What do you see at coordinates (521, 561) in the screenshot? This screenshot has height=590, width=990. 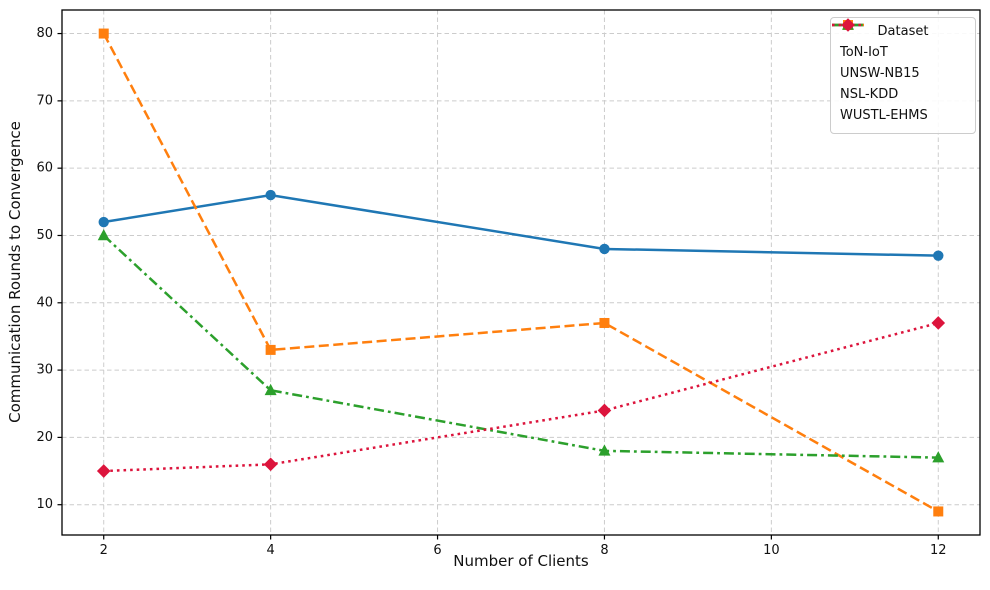 I see `x-axis-label: Number of Clients` at bounding box center [521, 561].